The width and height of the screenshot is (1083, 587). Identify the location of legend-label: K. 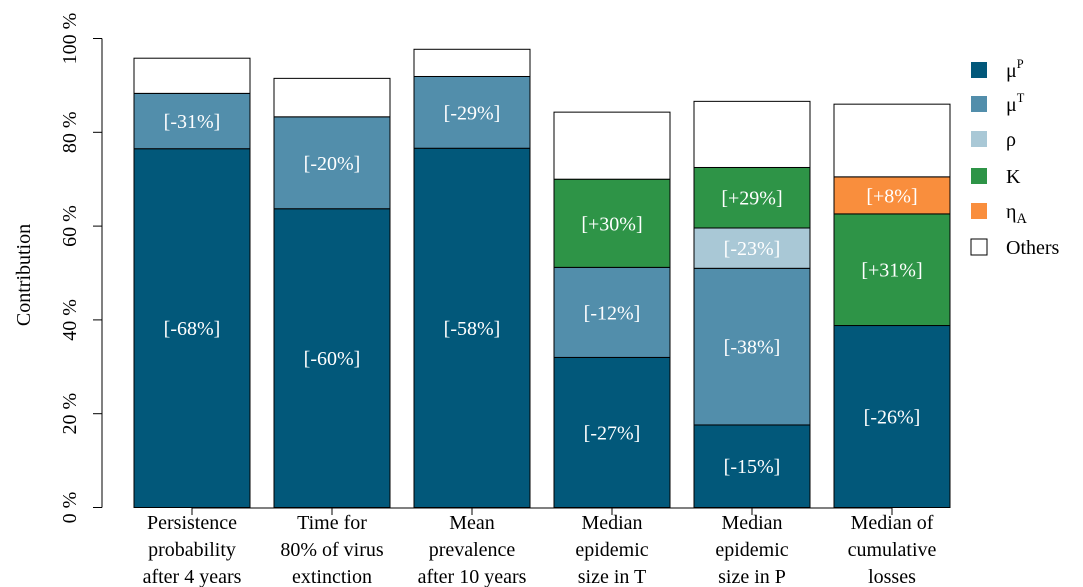
(1013, 177).